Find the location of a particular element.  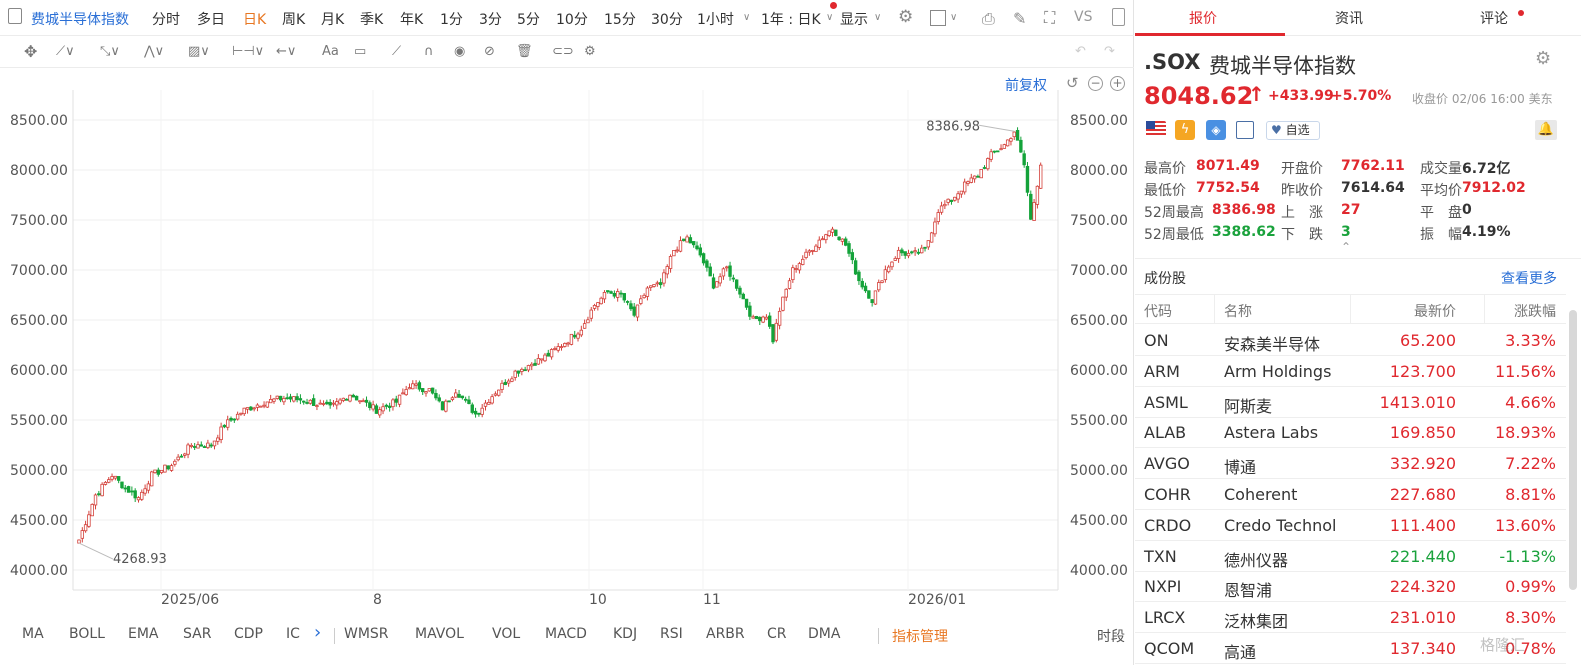

document-icon is located at coordinates (1245, 130).